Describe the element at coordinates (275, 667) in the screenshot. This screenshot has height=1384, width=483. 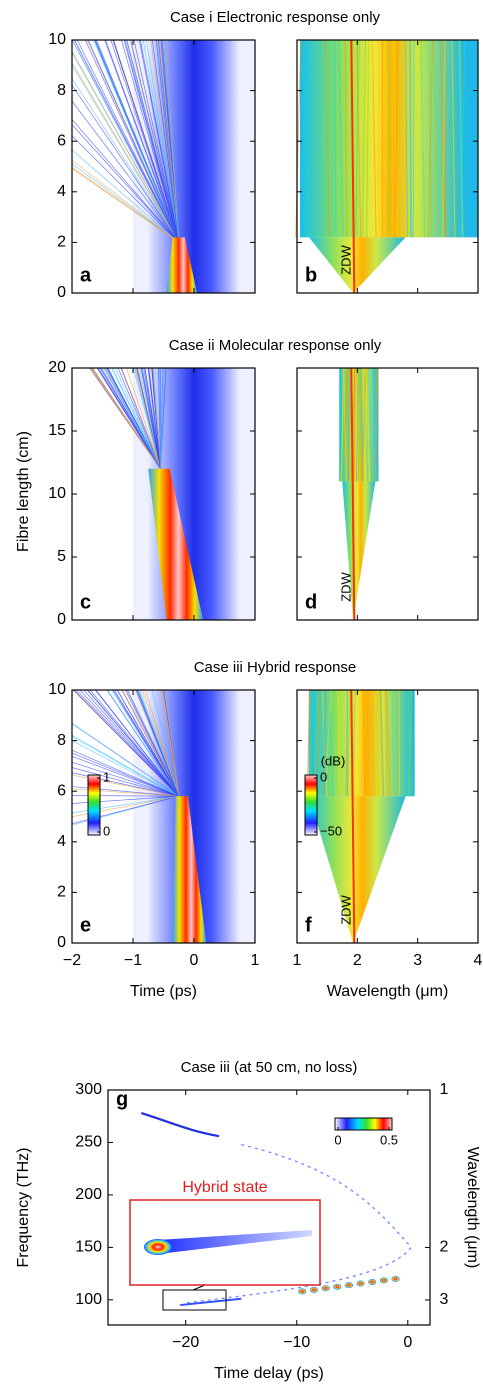
I see `panel-title: Case iii Hybrid response` at that location.